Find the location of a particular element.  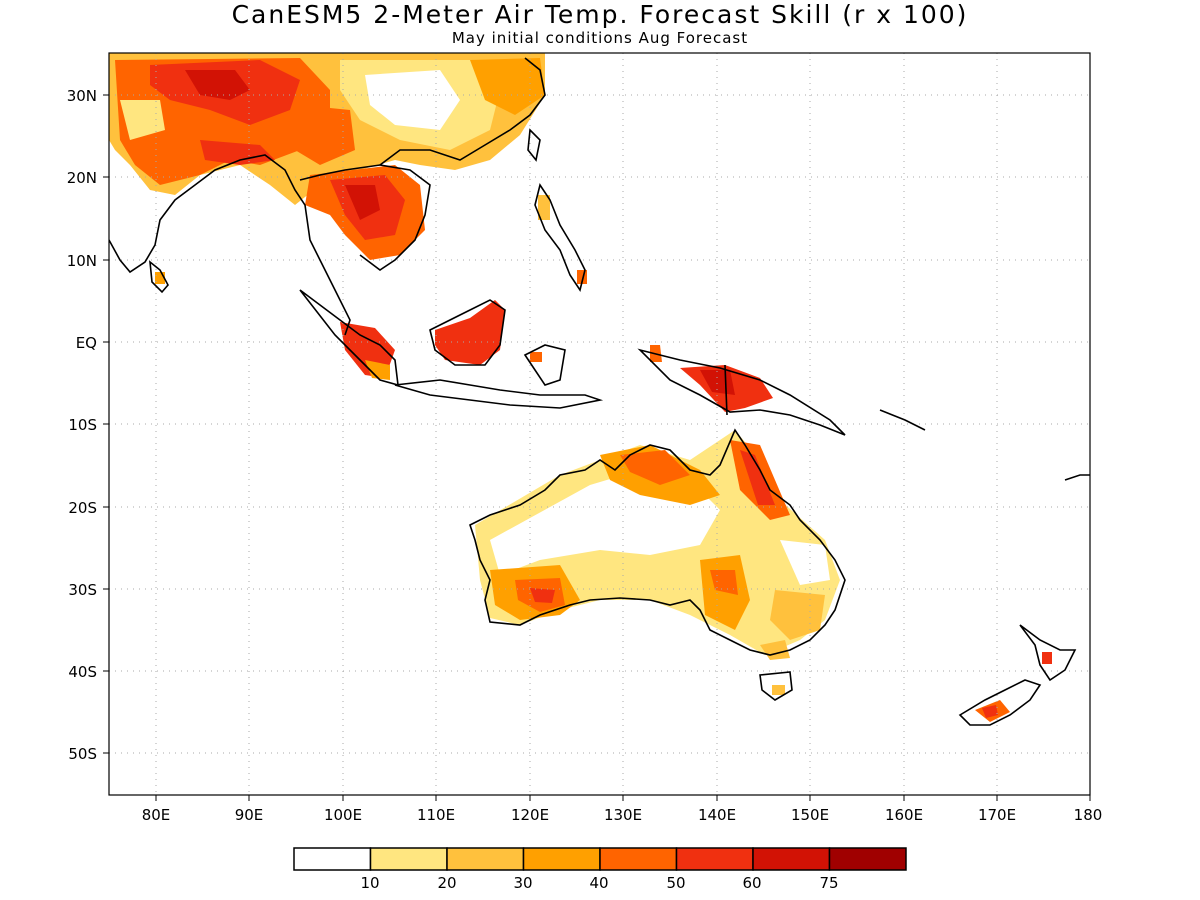

lon-label-170e: 170E is located at coordinates (997, 815).